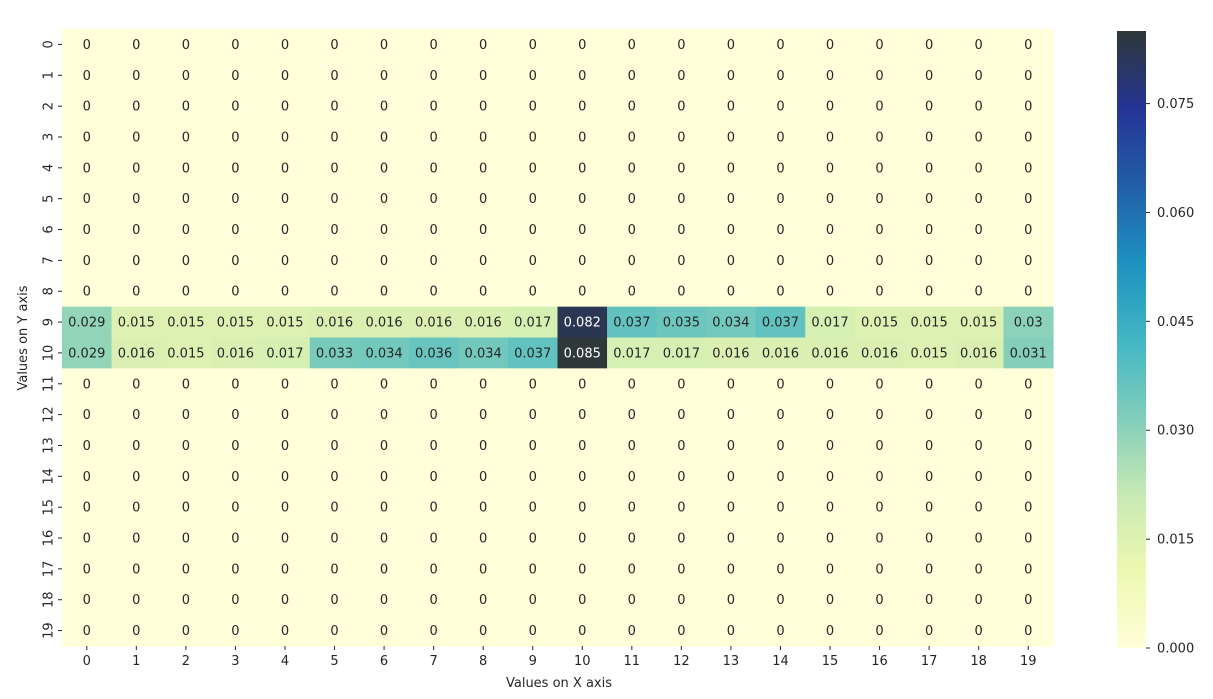  I want to click on cell-value-label: 0.015, so click(185, 353).